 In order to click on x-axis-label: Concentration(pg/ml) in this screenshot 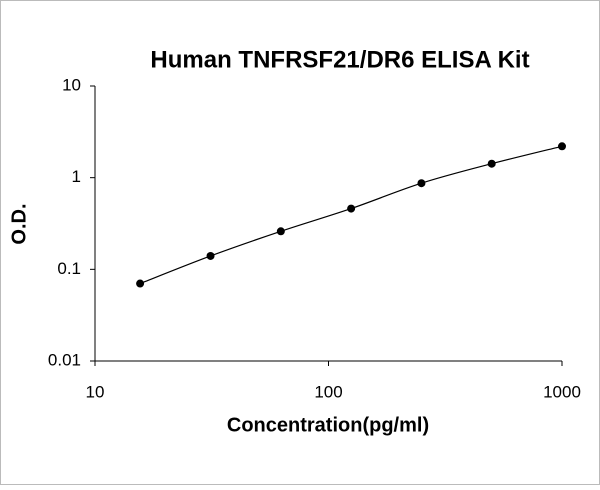, I will do `click(328, 425)`.